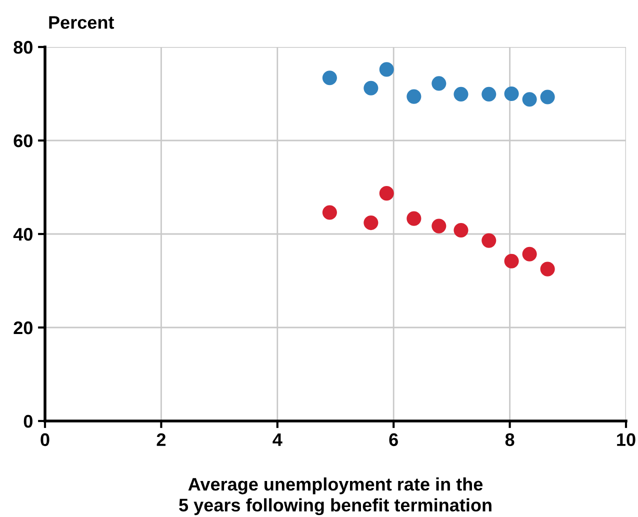 The width and height of the screenshot is (638, 517). What do you see at coordinates (81, 22) in the screenshot?
I see `y-axis-title: Percent` at bounding box center [81, 22].